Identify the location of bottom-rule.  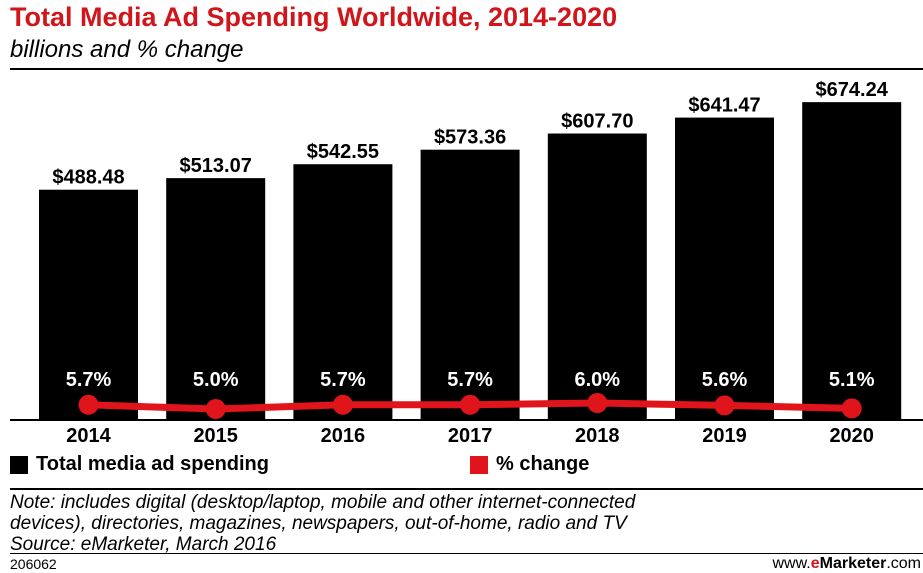
(466, 553).